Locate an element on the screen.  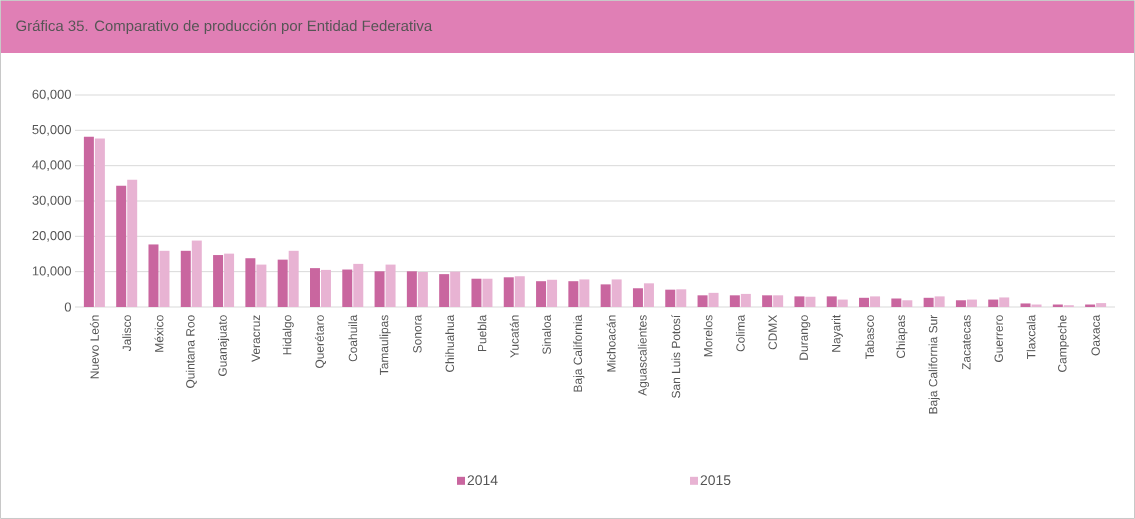
x-tick-label: Sonora is located at coordinates (417, 333).